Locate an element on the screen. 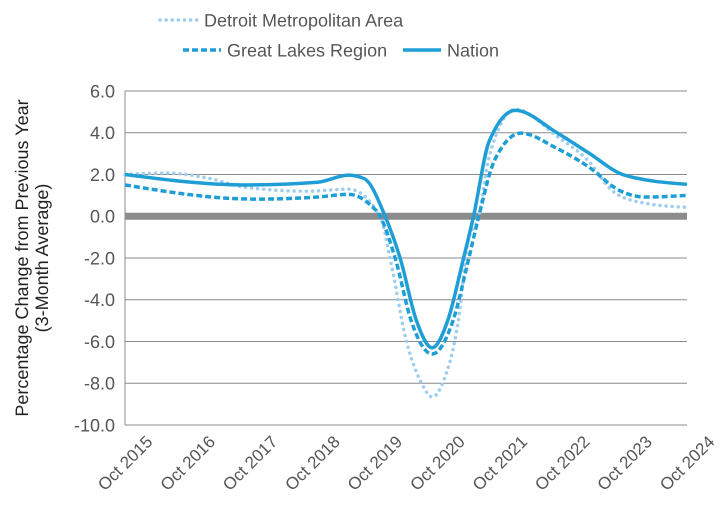 Image resolution: width=721 pixels, height=521 pixels. y-tick-label: -8.0 is located at coordinates (99, 384).